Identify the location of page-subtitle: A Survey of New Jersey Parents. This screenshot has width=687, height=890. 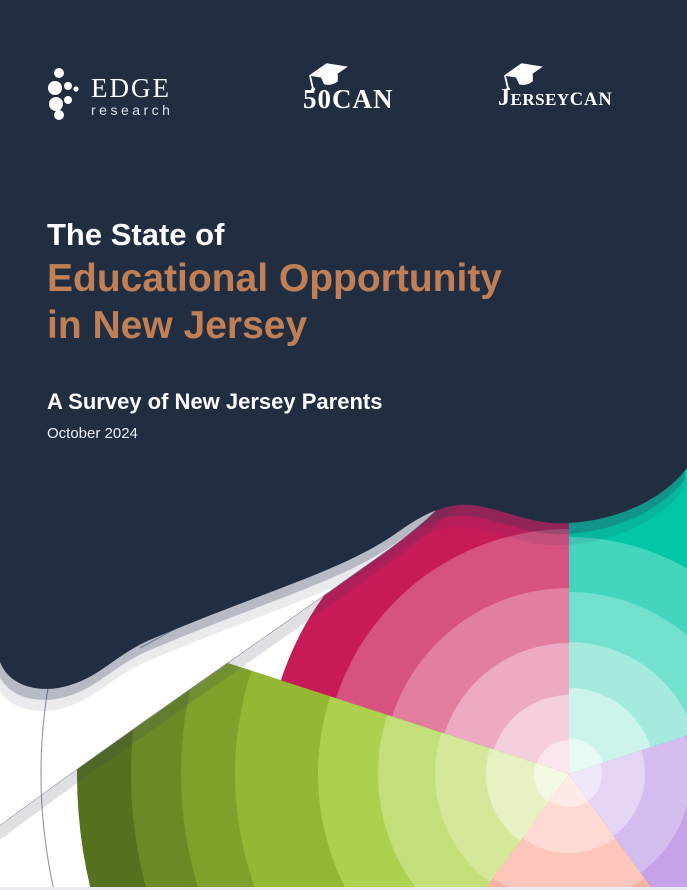
(215, 401).